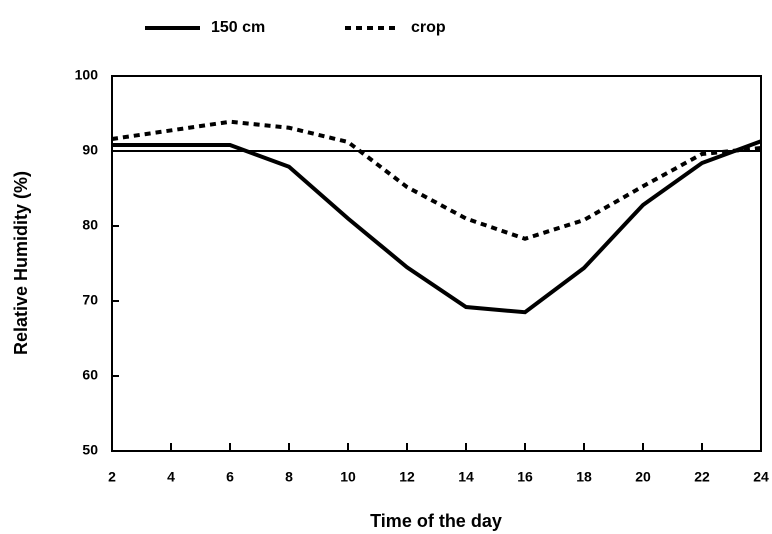  What do you see at coordinates (90, 225) in the screenshot?
I see `y-tick-label: 80` at bounding box center [90, 225].